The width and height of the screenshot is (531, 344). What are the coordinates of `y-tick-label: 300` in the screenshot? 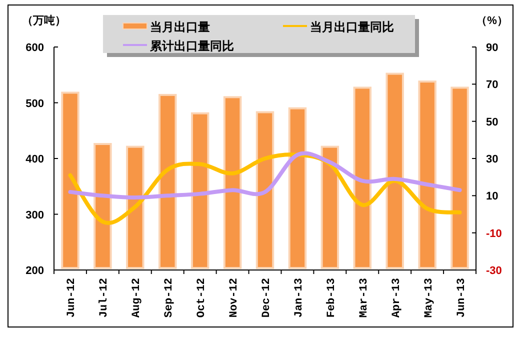 It's located at (35, 215).